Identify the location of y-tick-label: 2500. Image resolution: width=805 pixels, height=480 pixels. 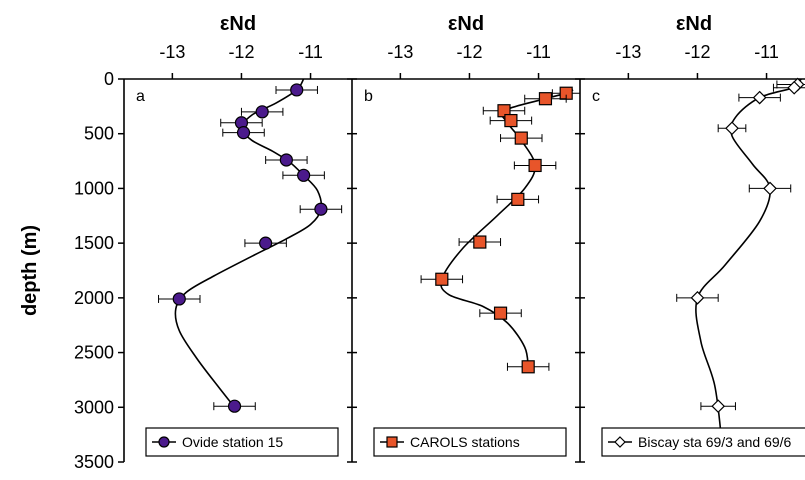
(94, 353).